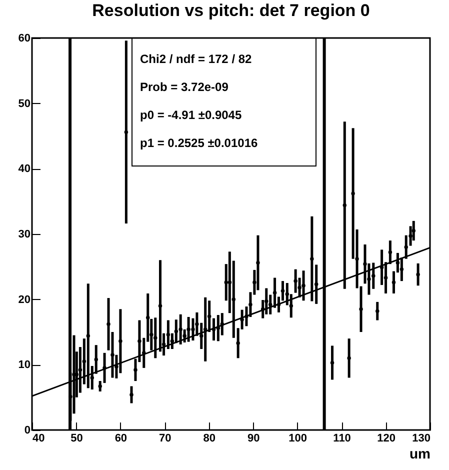 This screenshot has height=470, width=449. I want to click on x-tick-label: 70, so click(165, 438).